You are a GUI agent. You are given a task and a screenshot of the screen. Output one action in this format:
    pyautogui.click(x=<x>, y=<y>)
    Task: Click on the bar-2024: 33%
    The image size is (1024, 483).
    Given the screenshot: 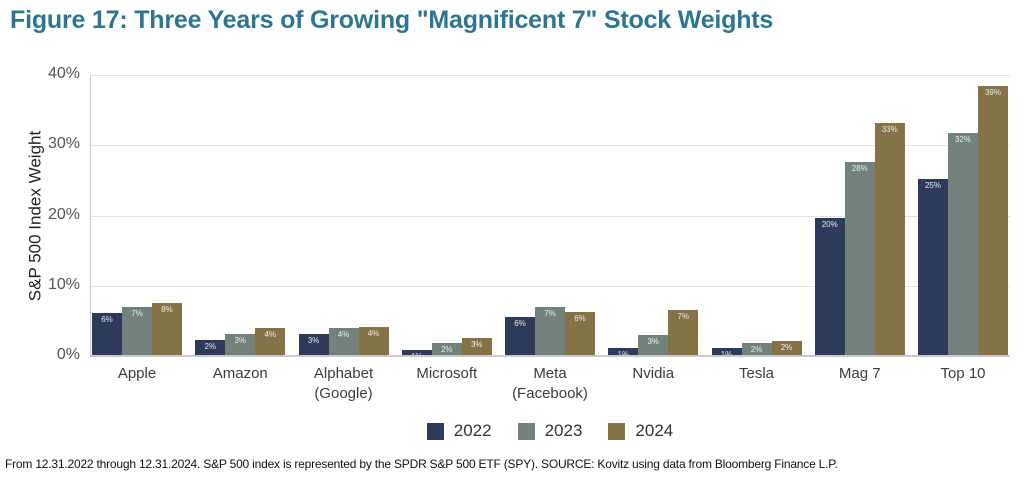 What is the action you would take?
    pyautogui.click(x=889, y=239)
    